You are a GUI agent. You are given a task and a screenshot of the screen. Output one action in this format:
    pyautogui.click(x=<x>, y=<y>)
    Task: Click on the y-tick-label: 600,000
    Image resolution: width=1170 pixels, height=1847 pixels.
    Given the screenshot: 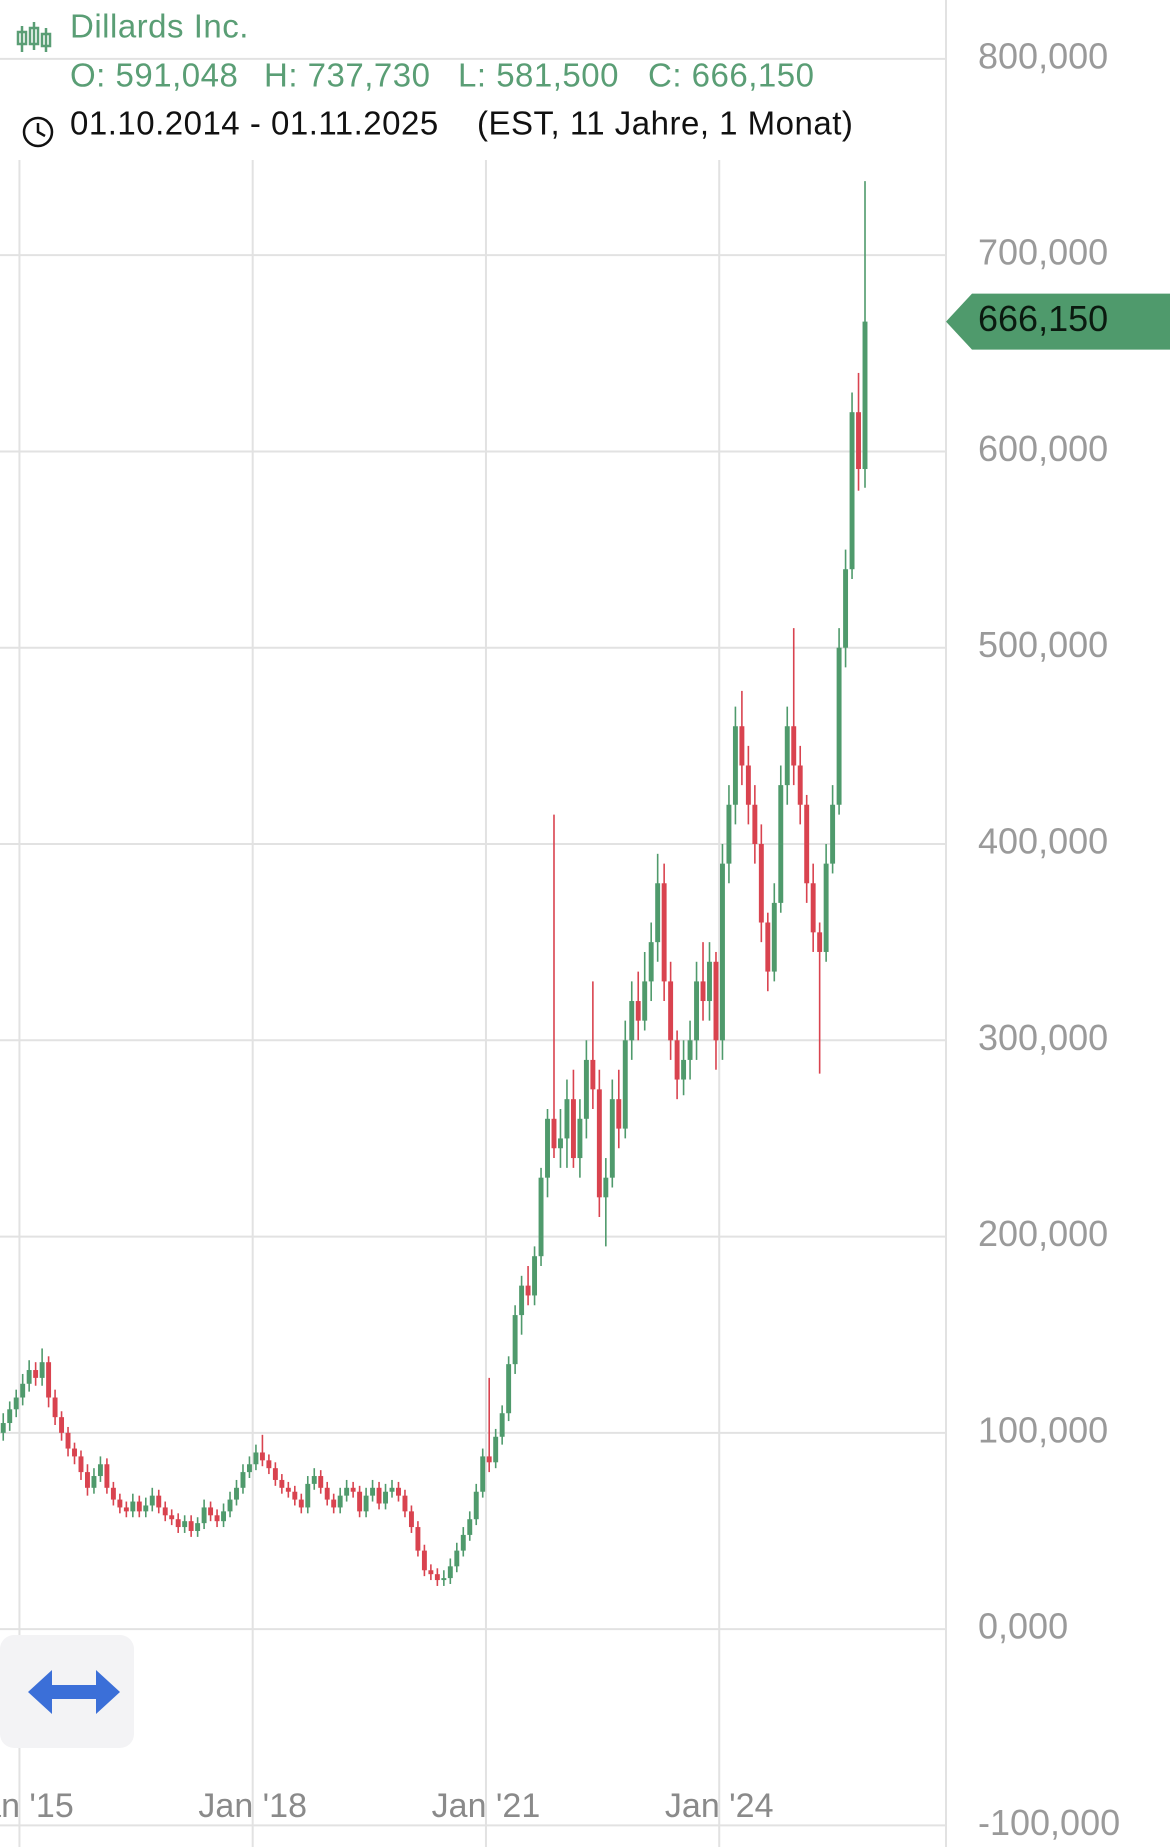 What is the action you would take?
    pyautogui.click(x=1043, y=448)
    